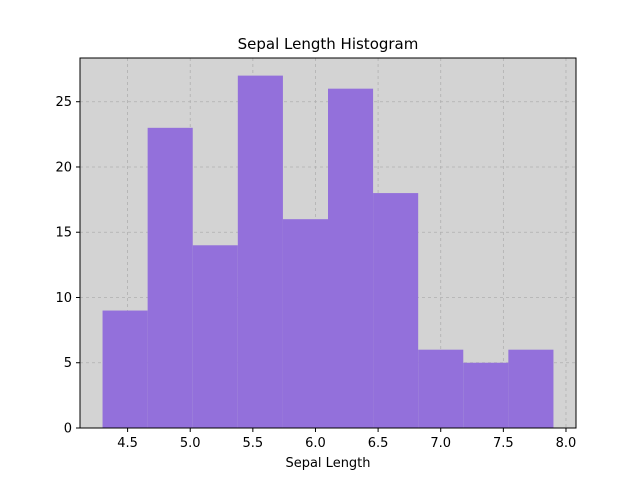 The width and height of the screenshot is (640, 480). I want to click on y-axis-ticks: 0 5 10 15 20 25, so click(67, 266).